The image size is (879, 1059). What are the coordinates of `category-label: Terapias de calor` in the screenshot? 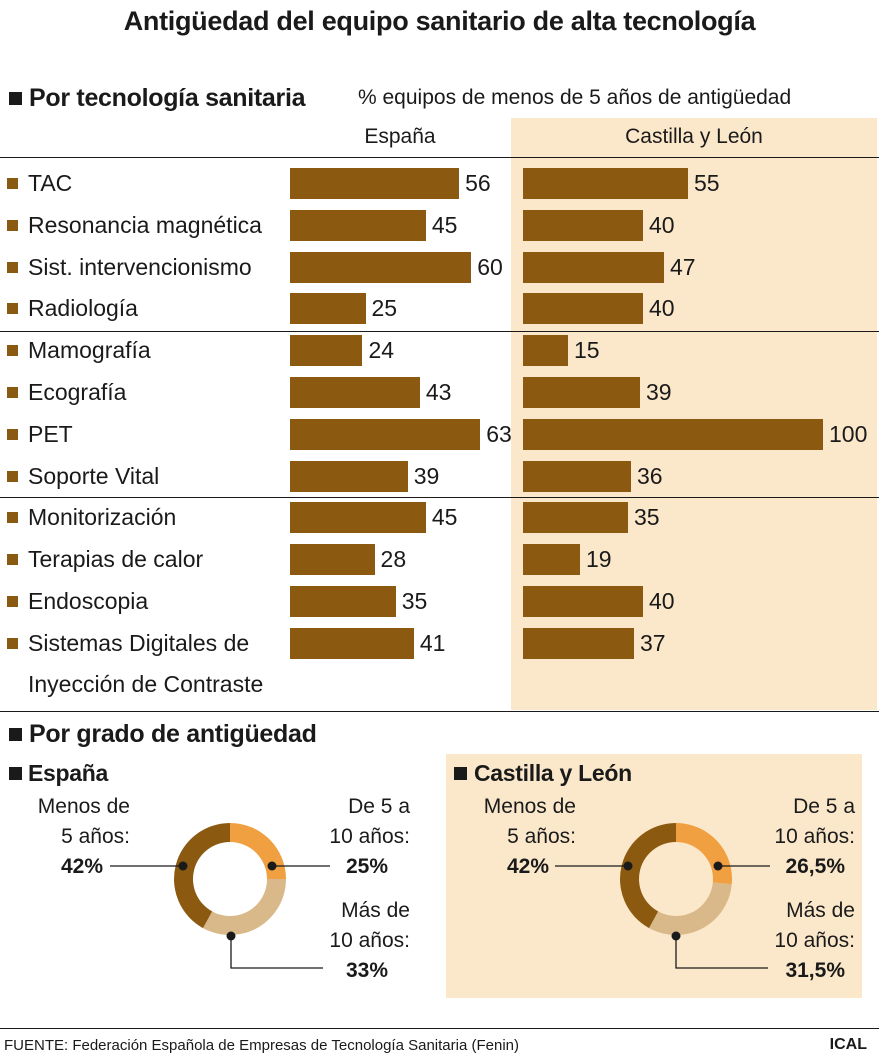 It's located at (116, 559).